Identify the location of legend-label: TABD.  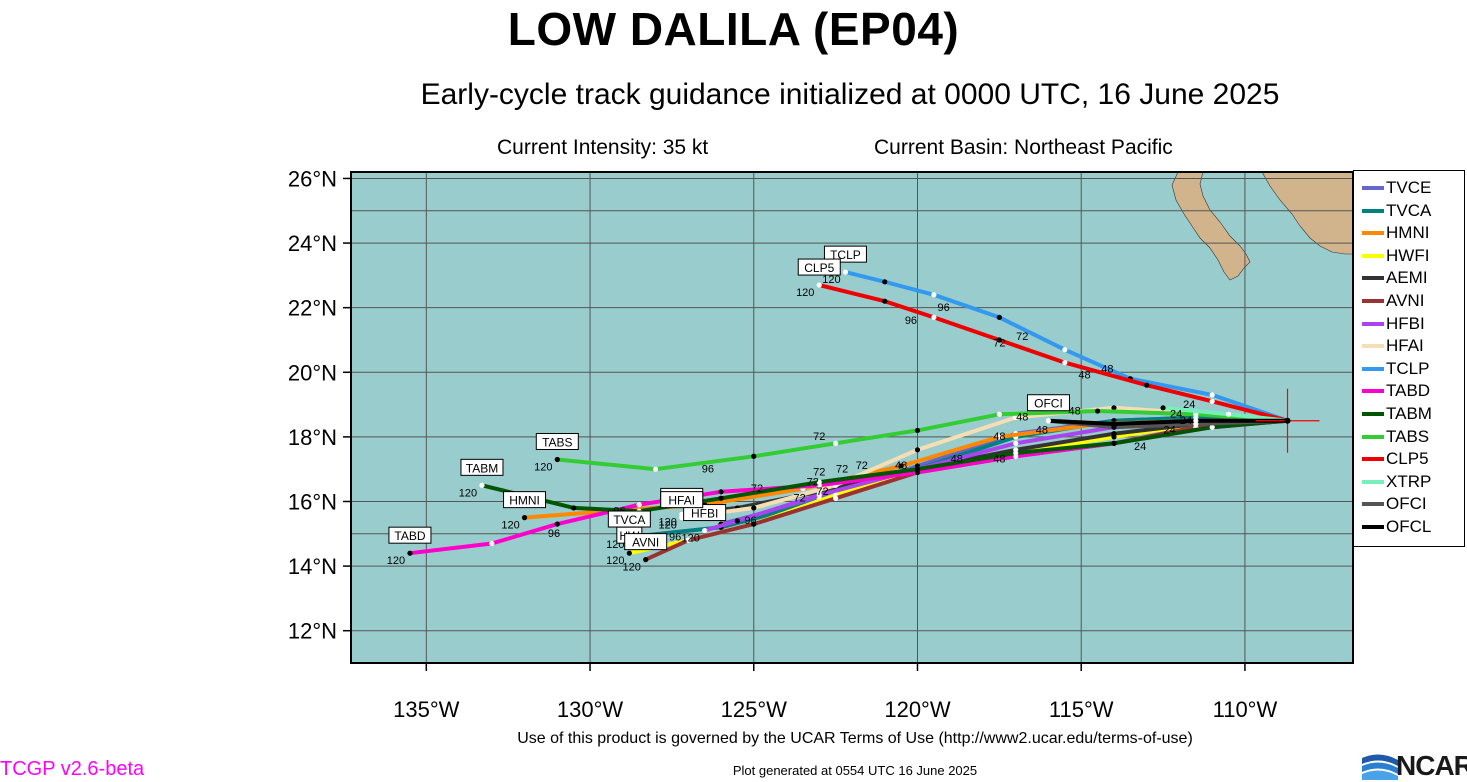
(1408, 391).